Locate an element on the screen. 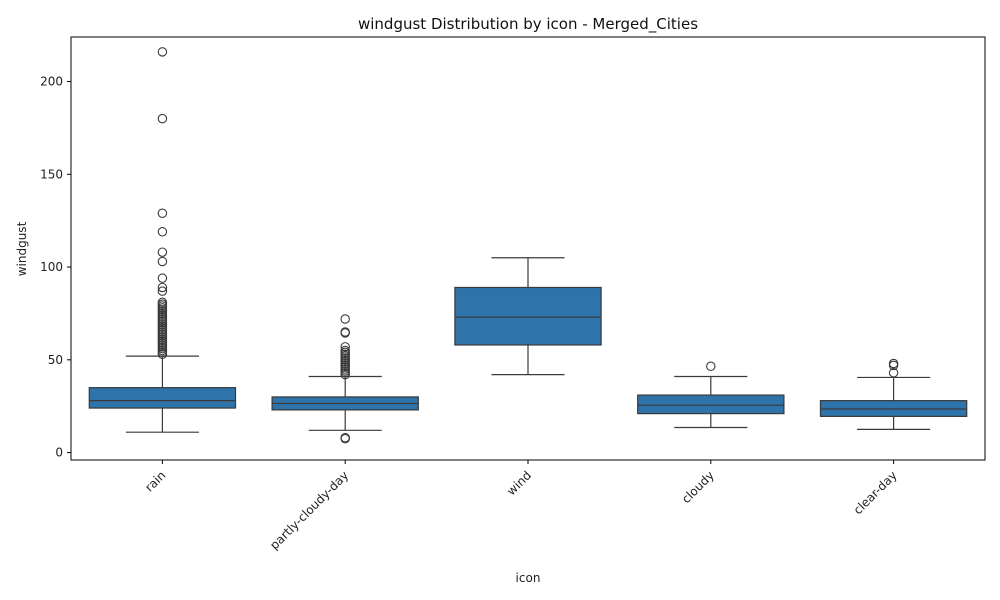 The height and width of the screenshot is (600, 1000). x-axis-label: icon is located at coordinates (528, 578).